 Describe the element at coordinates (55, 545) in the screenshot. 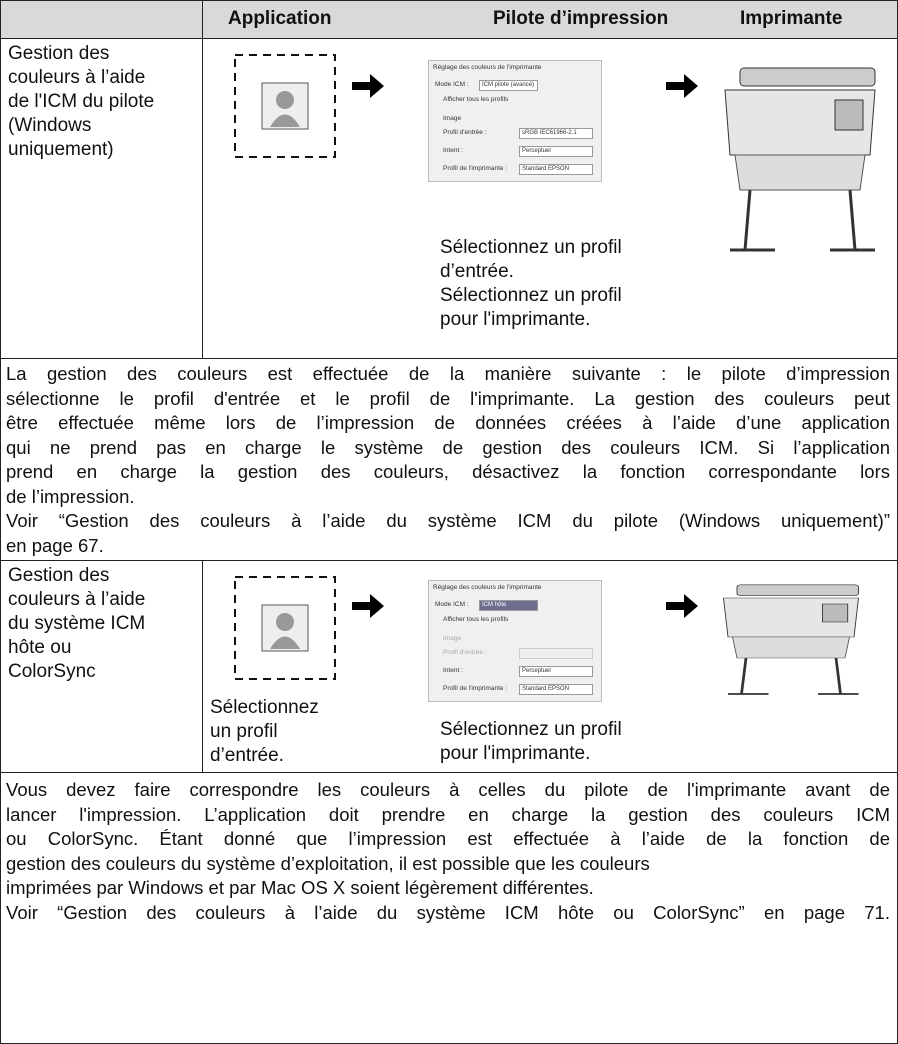

I see `text-line: en page 67.` at that location.